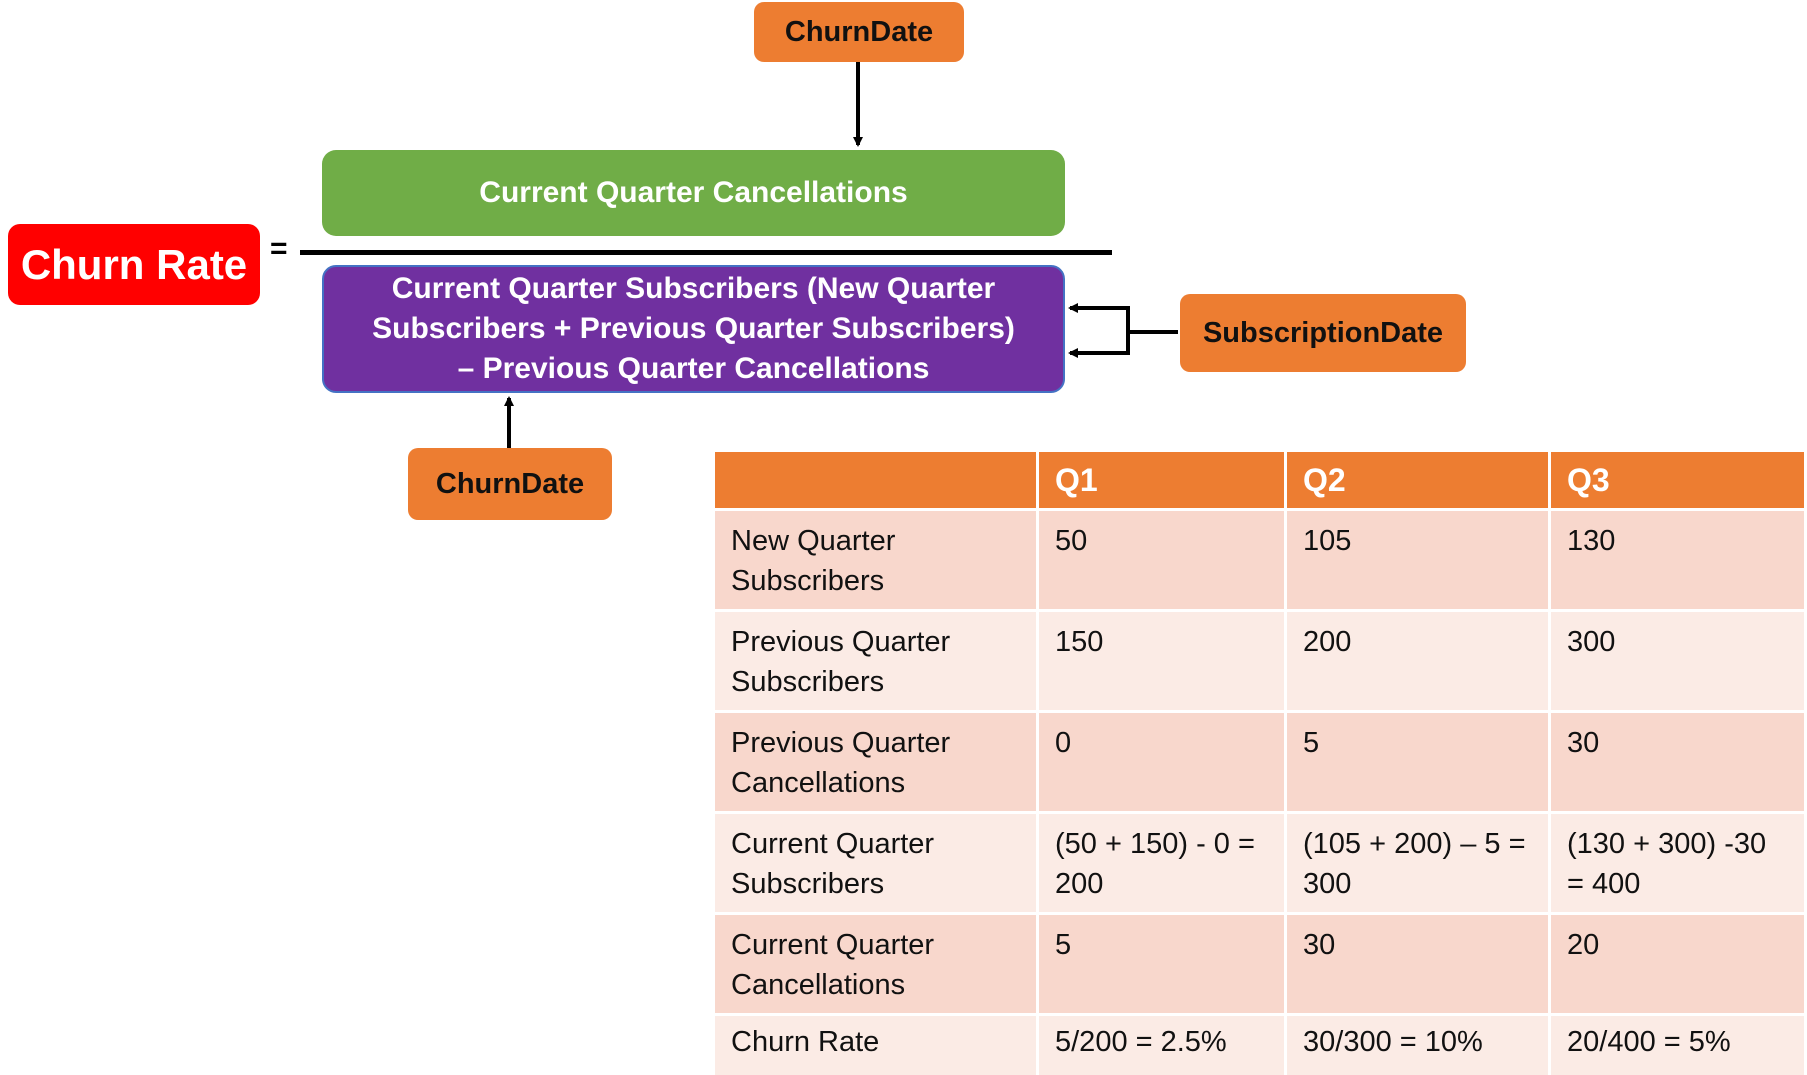  Describe the element at coordinates (1676, 963) in the screenshot. I see `cell-q3: 20` at that location.